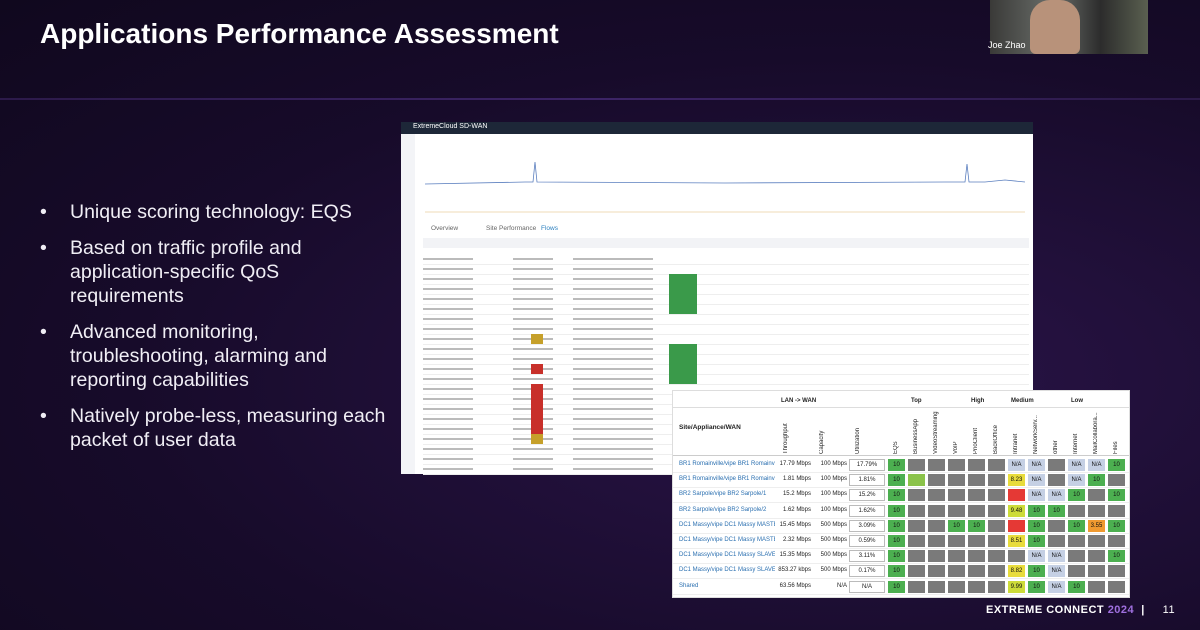  What do you see at coordinates (1121, 610) in the screenshot?
I see `event-year: 2024` at bounding box center [1121, 610].